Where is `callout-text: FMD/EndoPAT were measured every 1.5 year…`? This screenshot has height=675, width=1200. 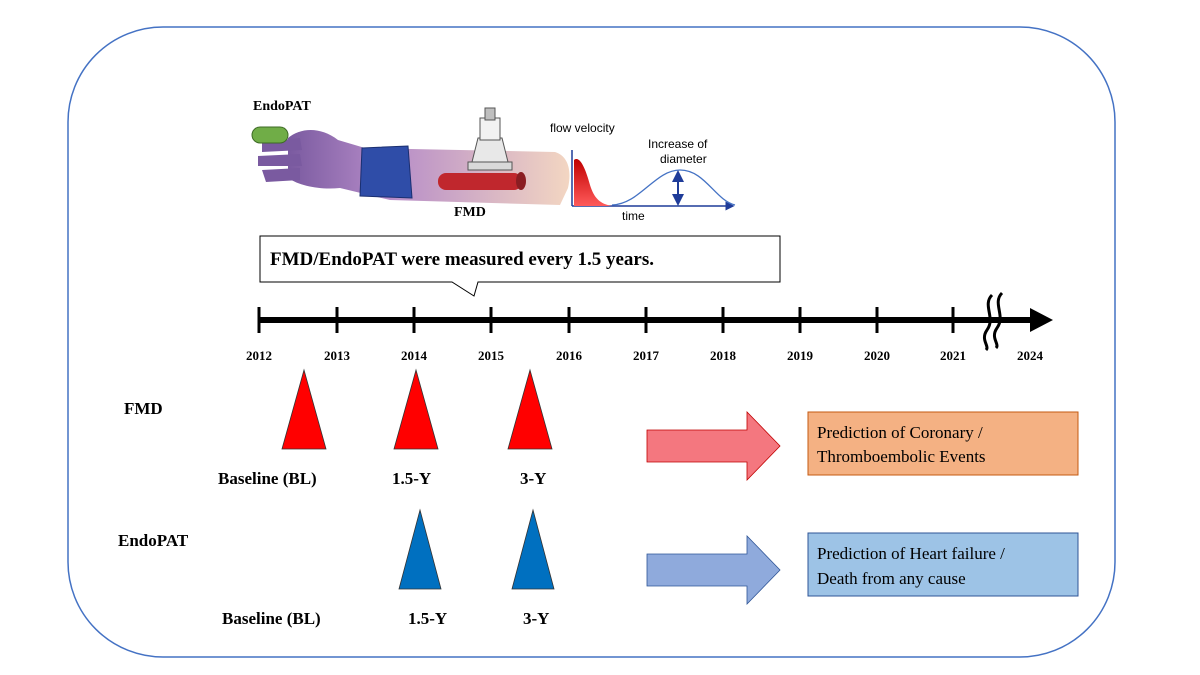
callout-text: FMD/EndoPAT were measured every 1.5 year… is located at coordinates (462, 259).